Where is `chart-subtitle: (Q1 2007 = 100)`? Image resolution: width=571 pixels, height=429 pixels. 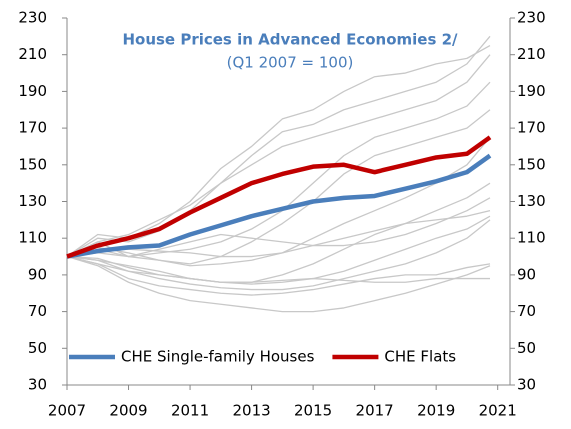 chart-subtitle: (Q1 2007 = 100) is located at coordinates (290, 63).